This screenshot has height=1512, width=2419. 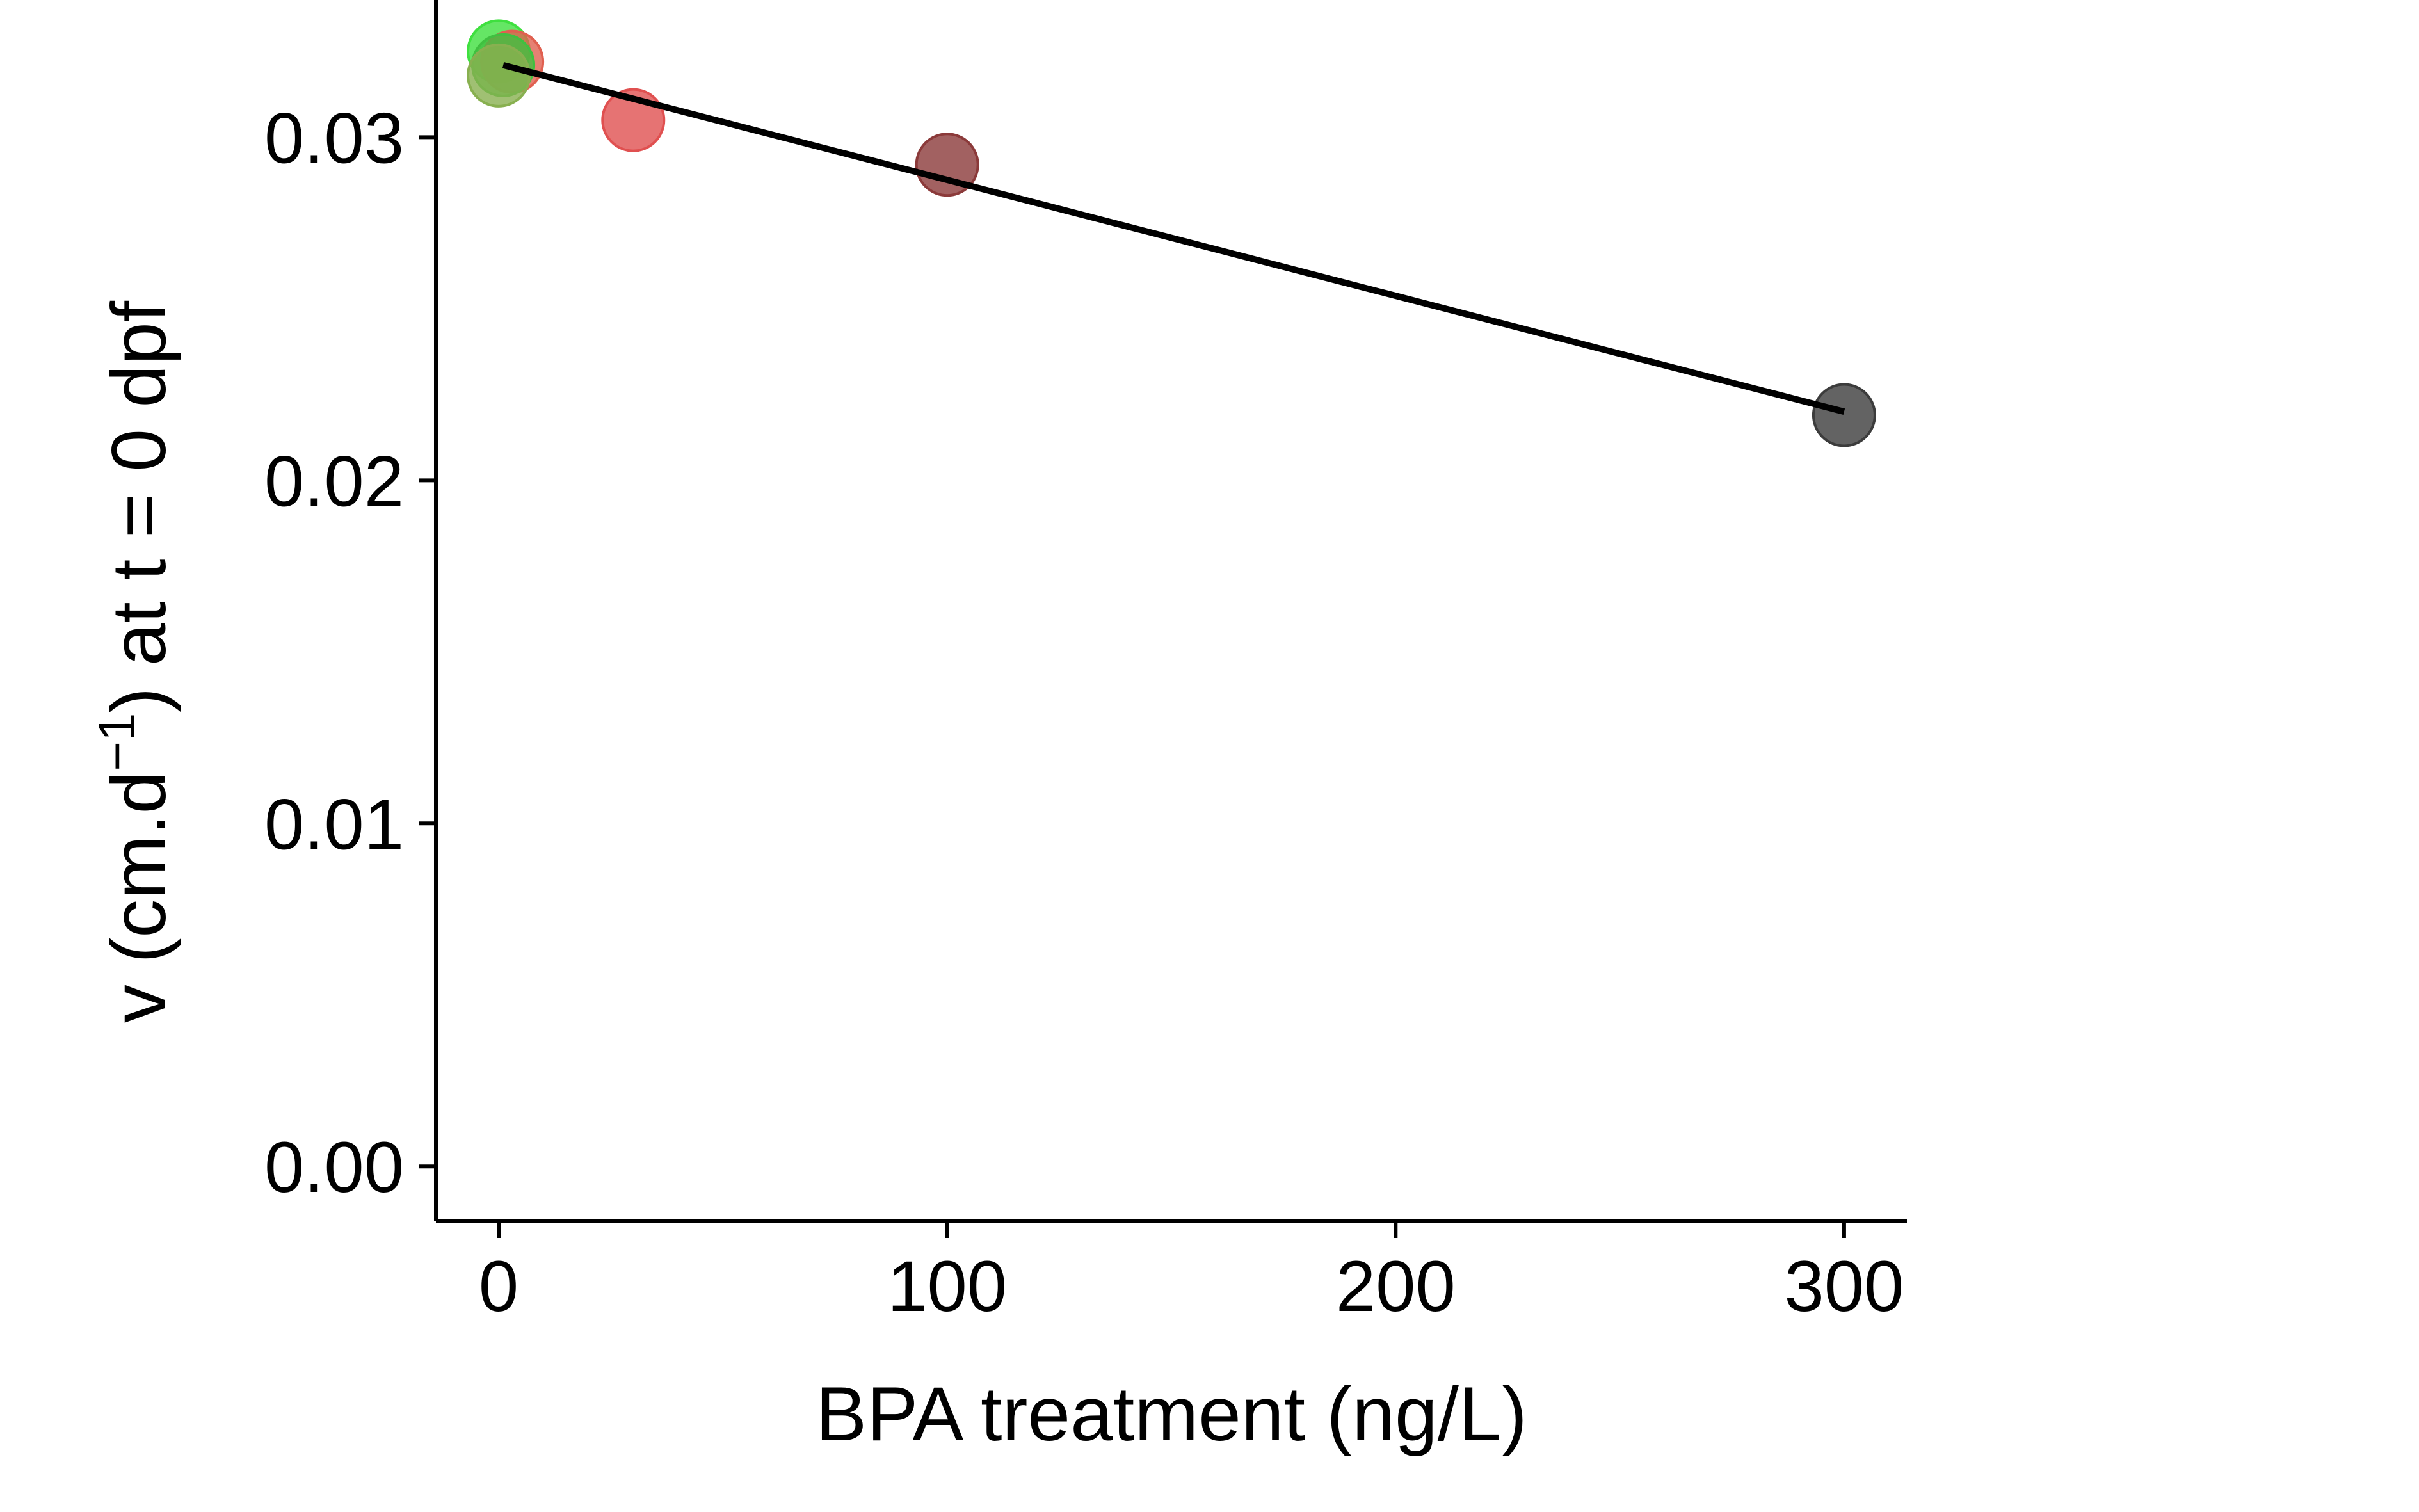 What do you see at coordinates (350, 652) in the screenshot?
I see `y-axis-ticks: 0.00 0.01 0.02 0.03` at bounding box center [350, 652].